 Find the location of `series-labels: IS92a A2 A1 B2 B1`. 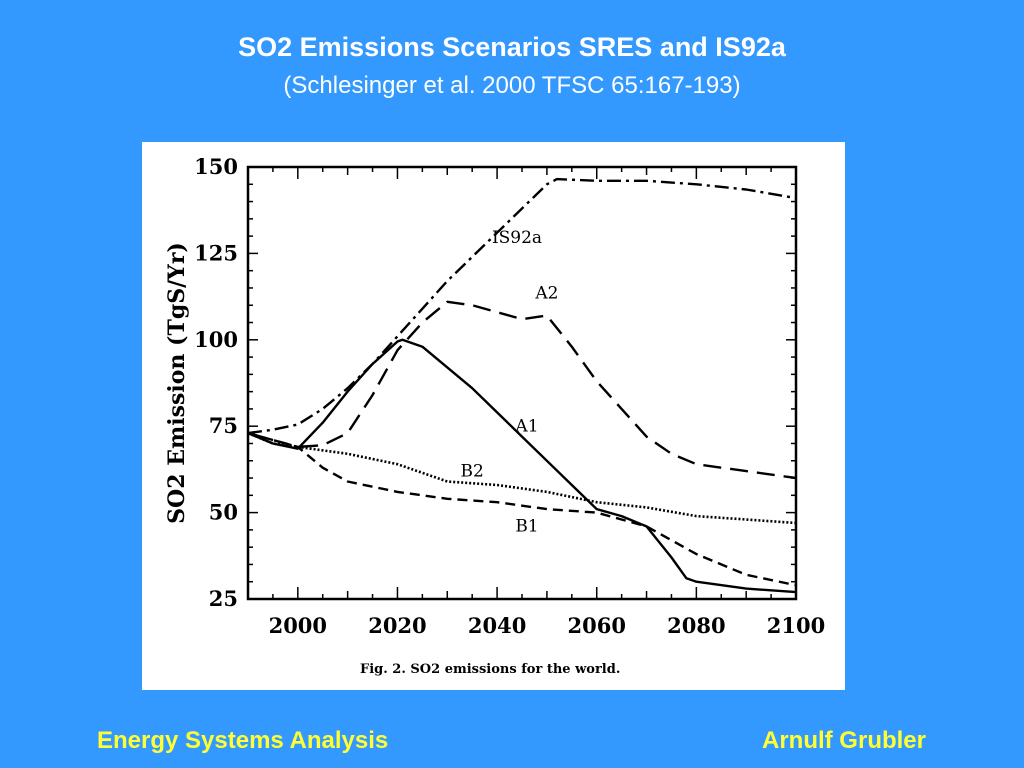

series-labels: IS92a A2 A1 B2 B1 is located at coordinates (510, 382).